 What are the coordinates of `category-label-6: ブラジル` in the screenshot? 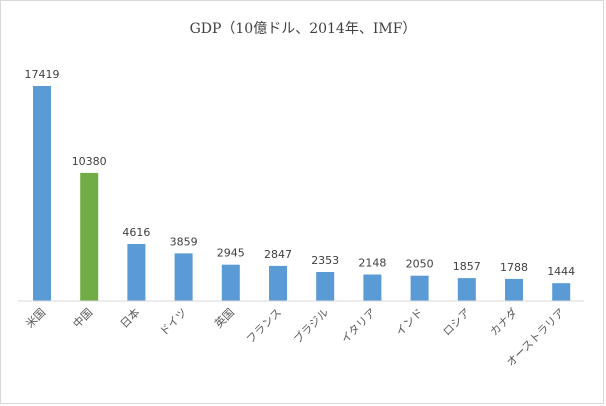 It's located at (310, 325).